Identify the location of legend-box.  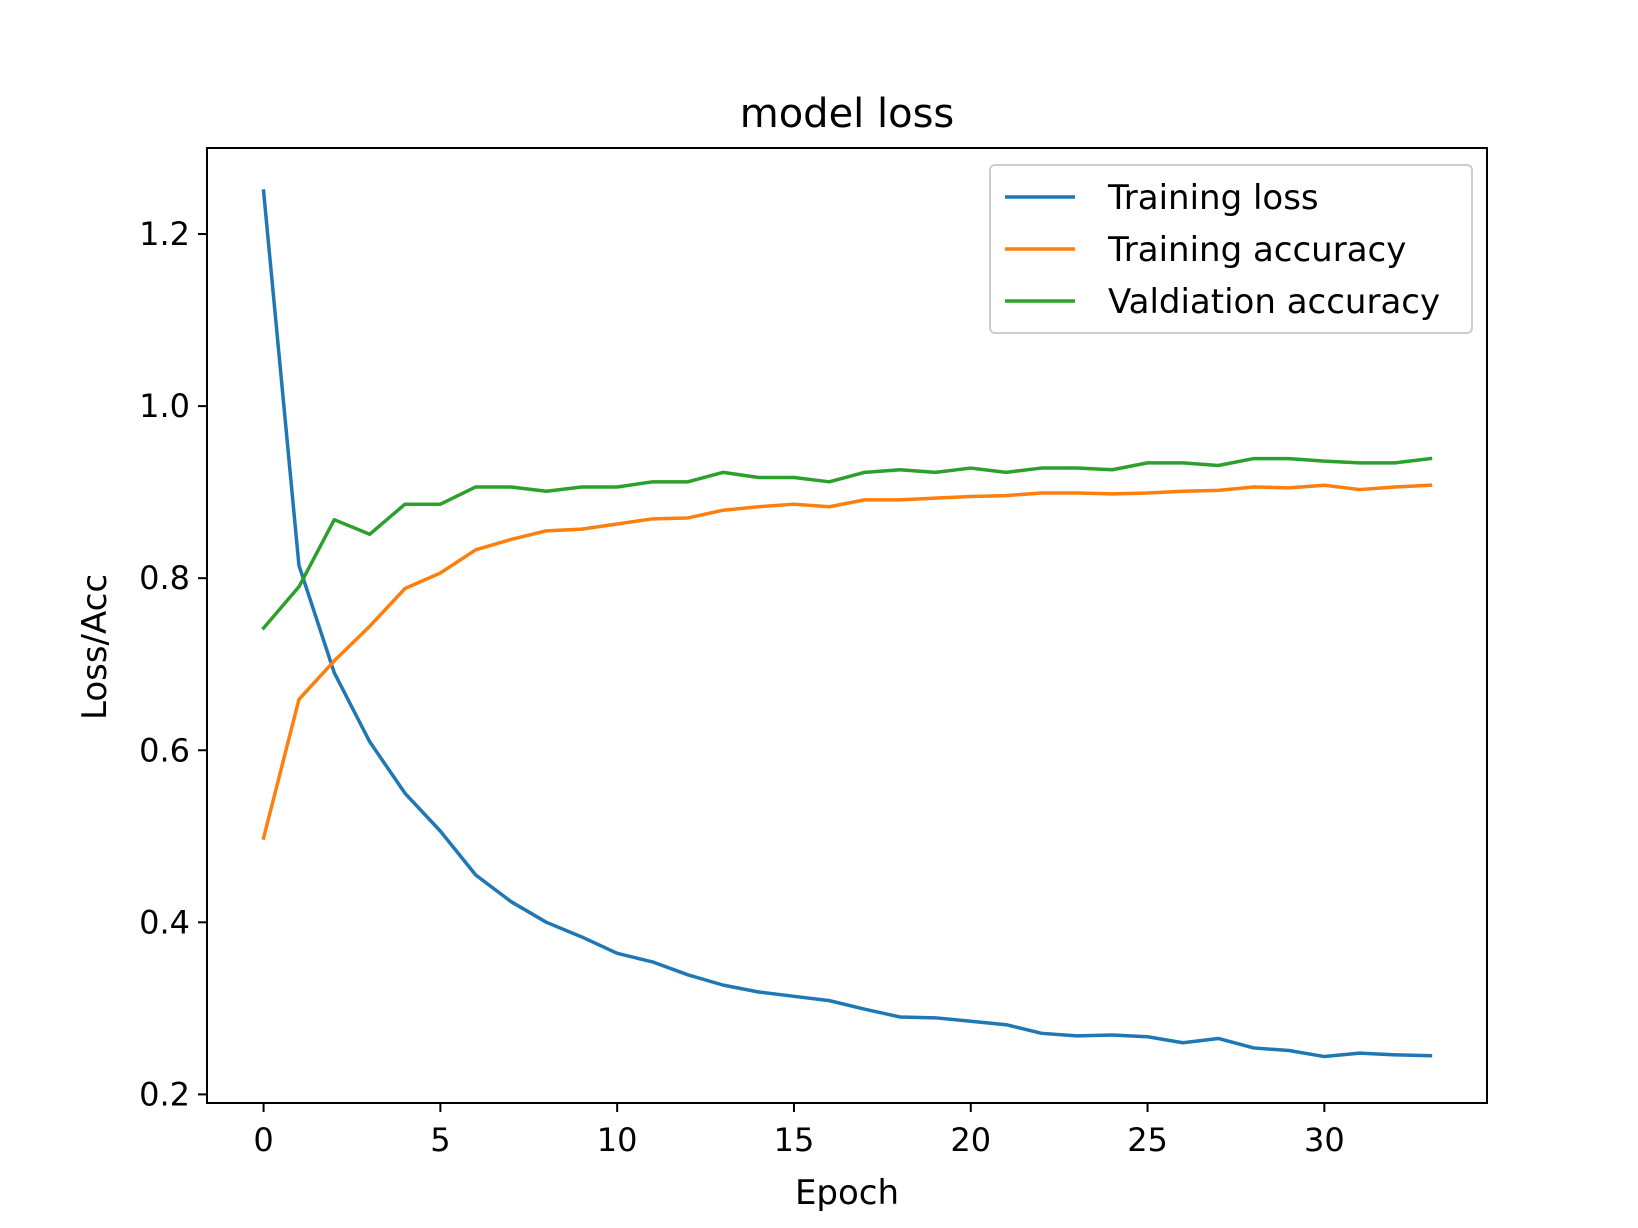
(1231, 249).